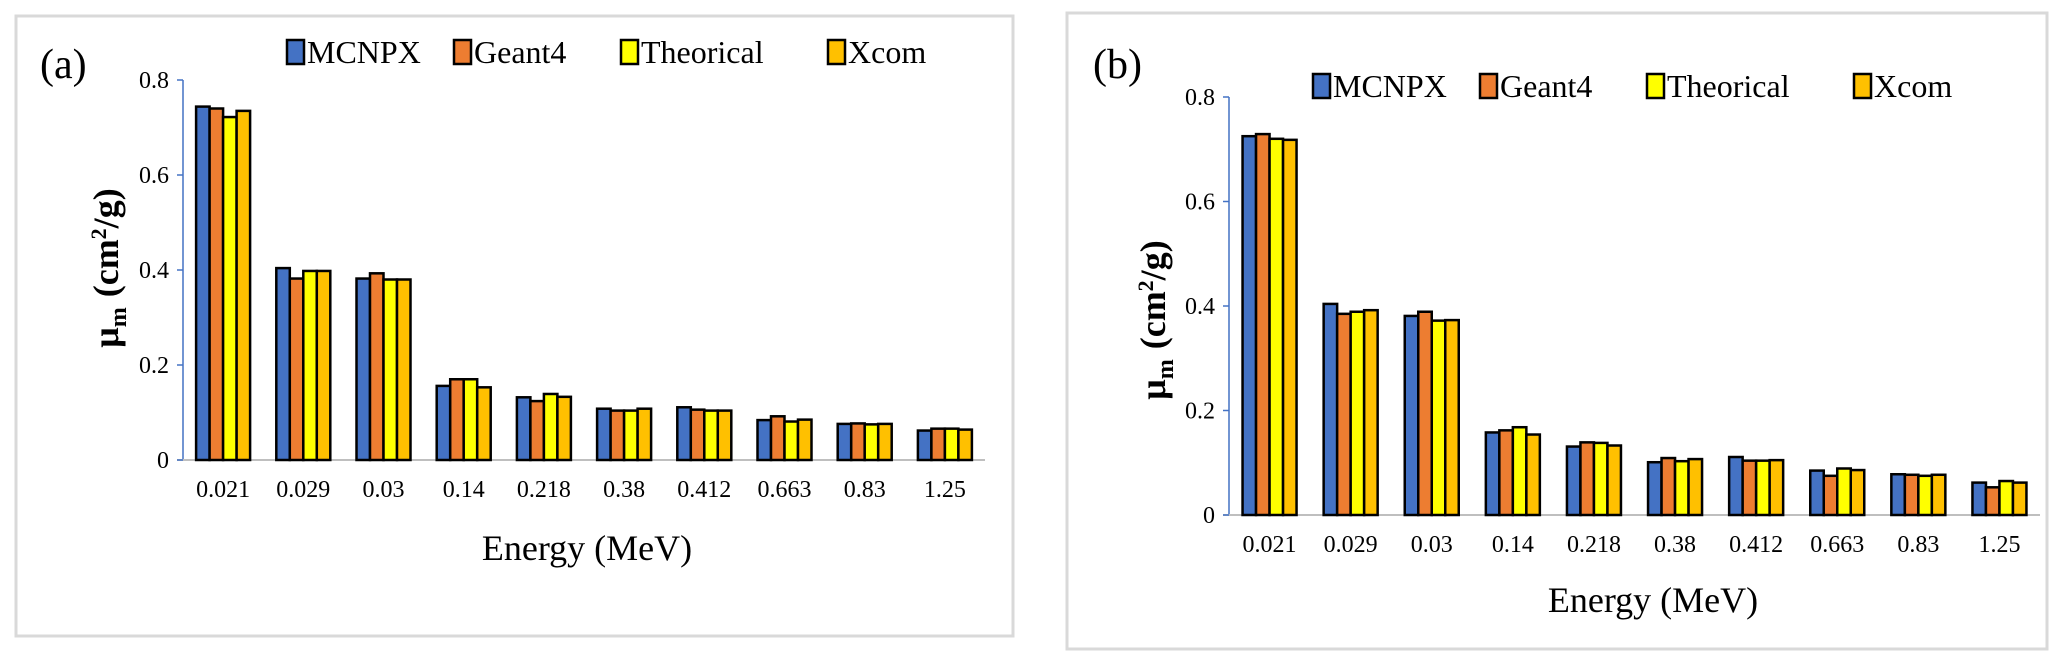  What do you see at coordinates (791, 441) in the screenshot?
I see `bar-theorical-0.663` at bounding box center [791, 441].